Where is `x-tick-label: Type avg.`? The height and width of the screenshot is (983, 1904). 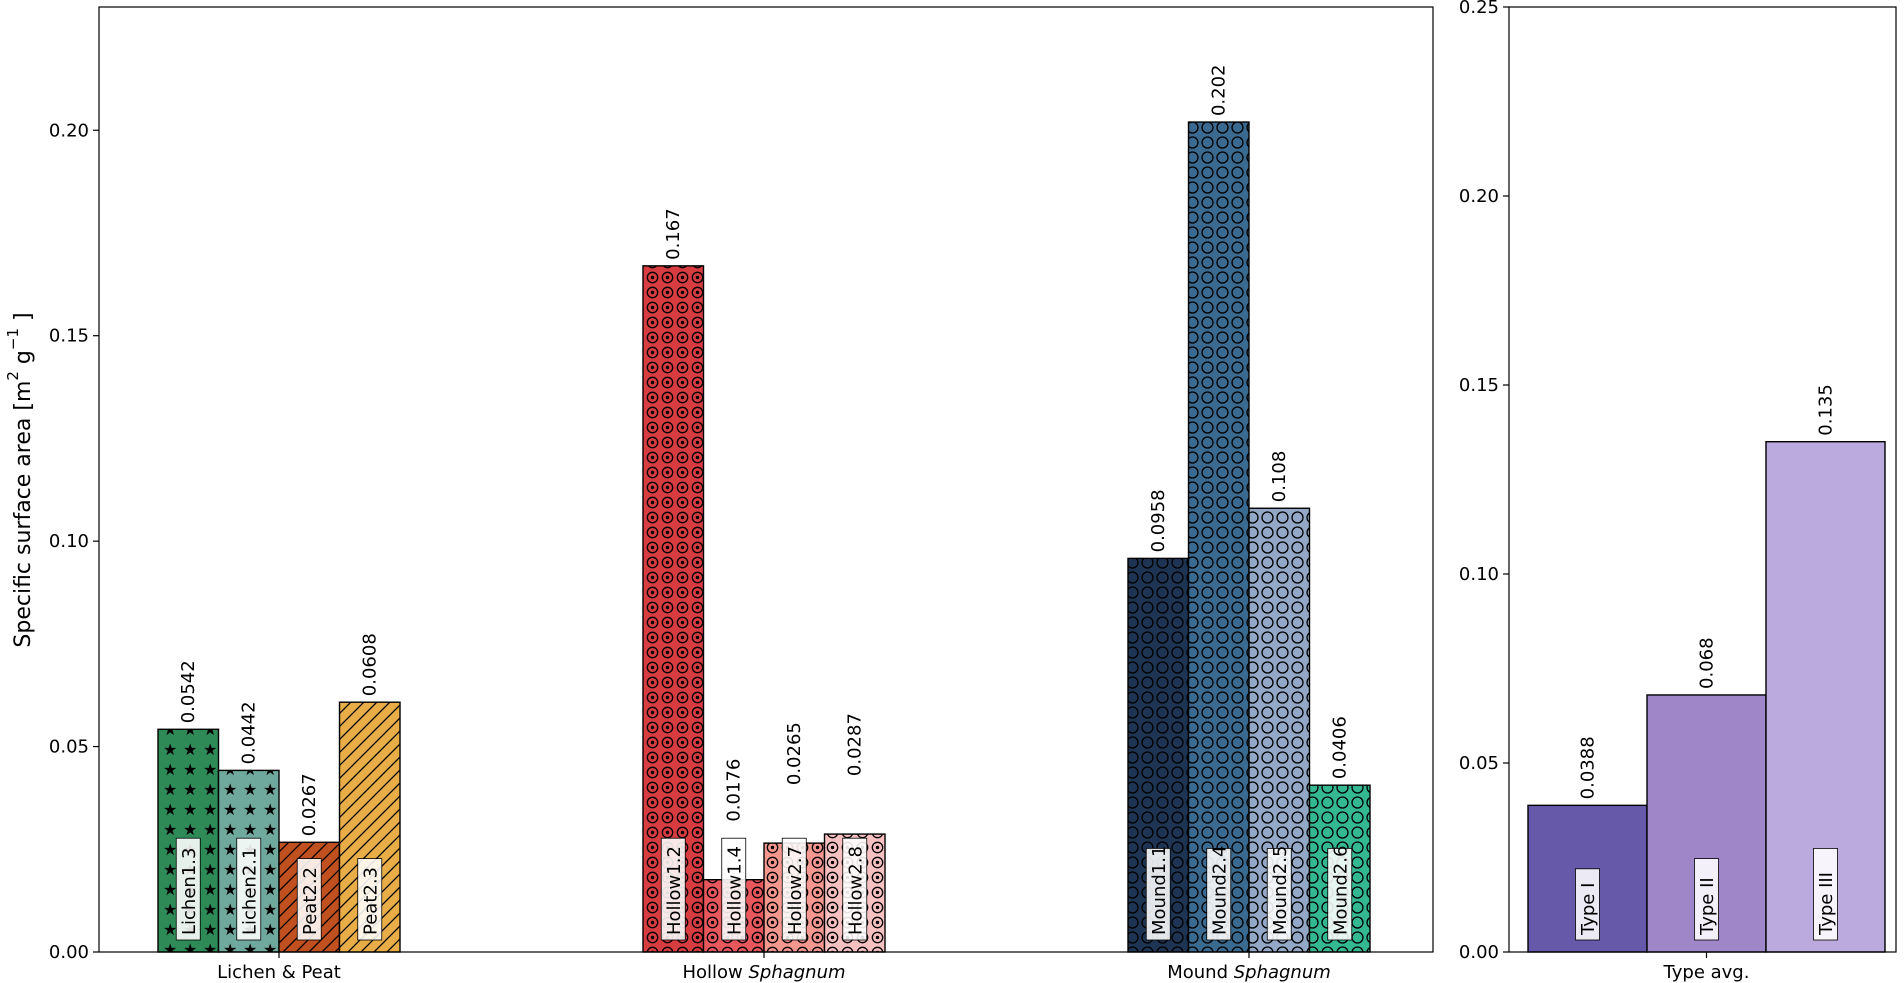 x-tick-label: Type avg. is located at coordinates (1706, 972).